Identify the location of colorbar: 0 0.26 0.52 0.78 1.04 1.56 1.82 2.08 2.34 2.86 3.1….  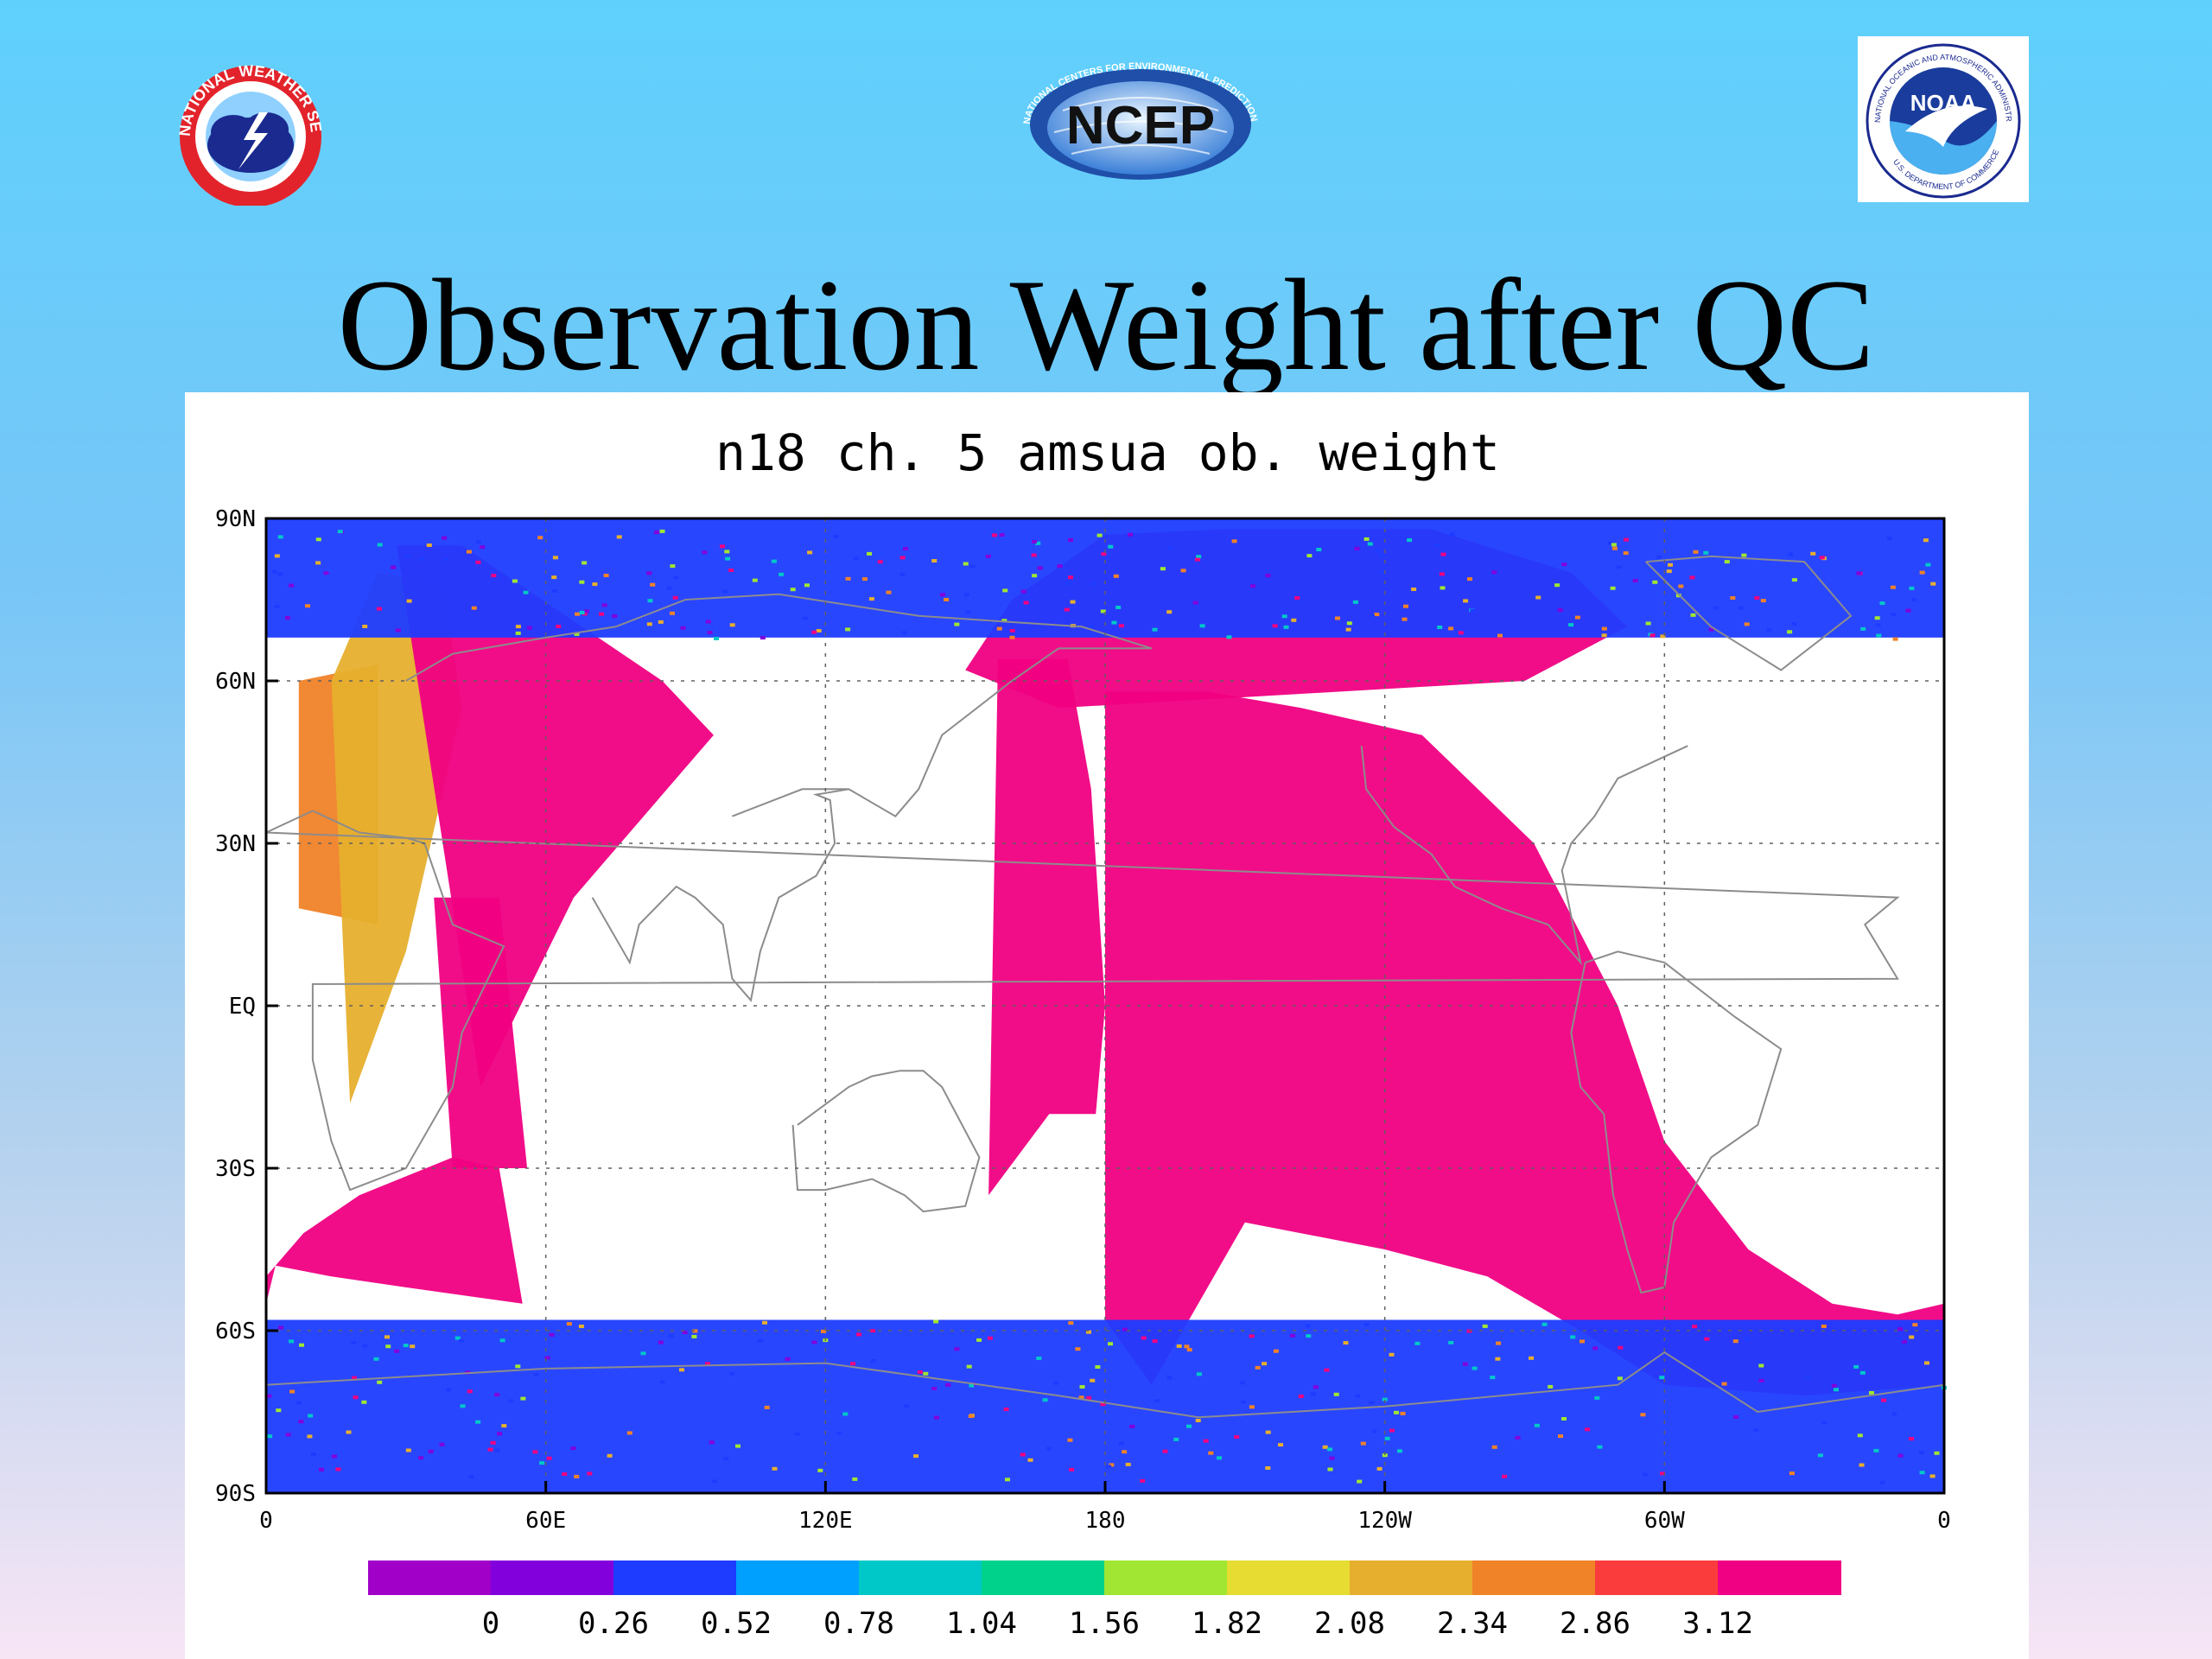
(1104, 1600).